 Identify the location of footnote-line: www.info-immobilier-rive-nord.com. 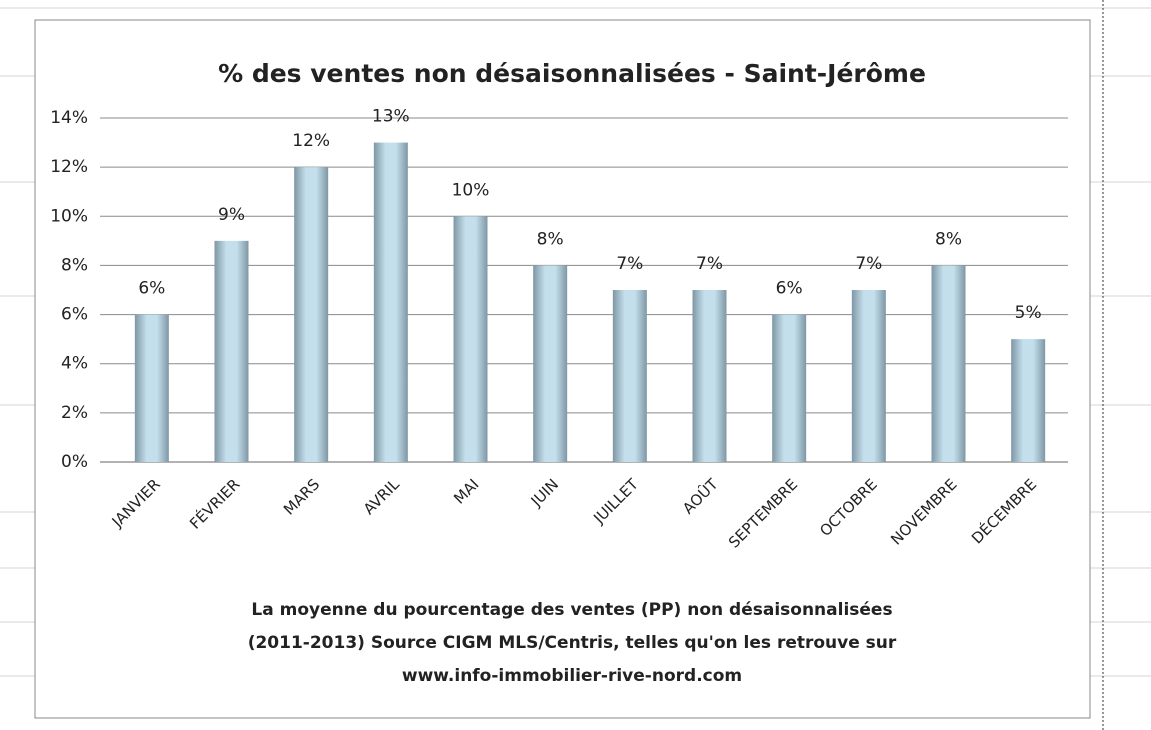
(572, 676).